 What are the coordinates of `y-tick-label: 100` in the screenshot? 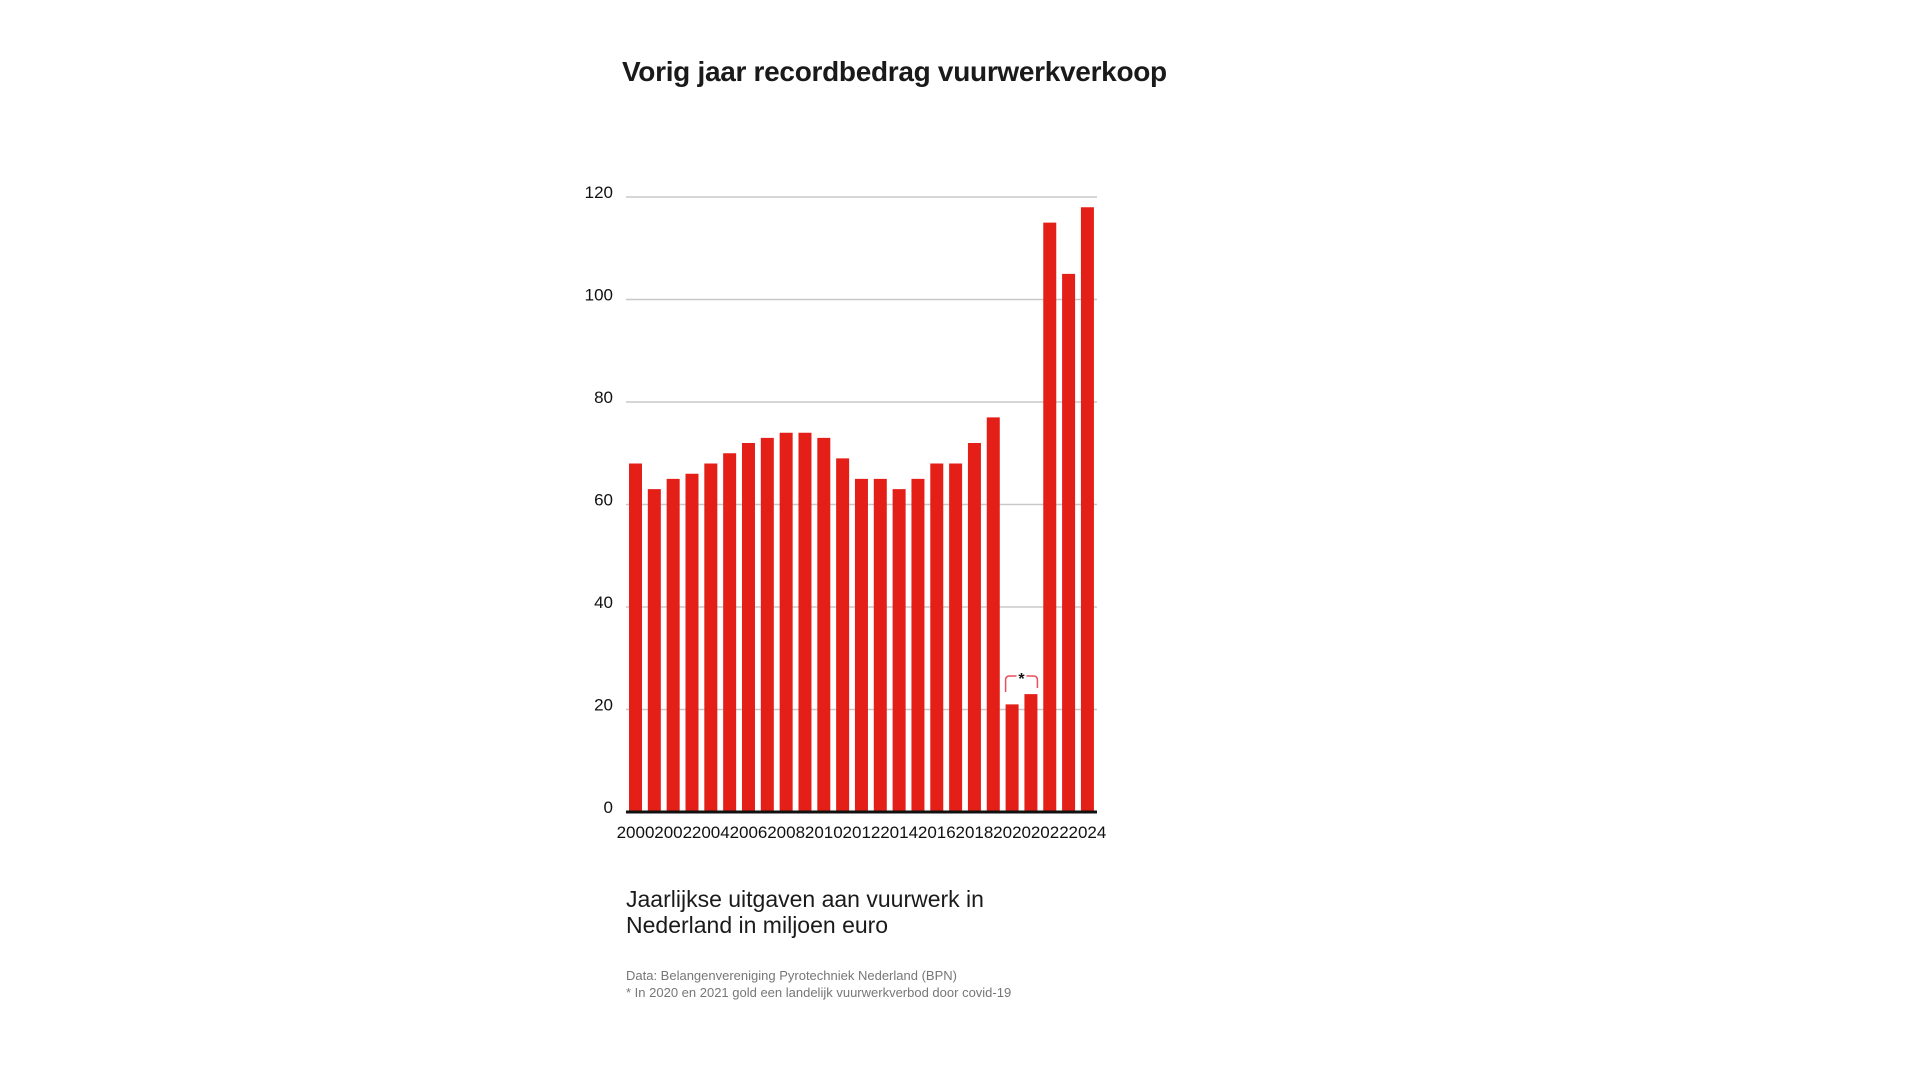 It's located at (599, 295).